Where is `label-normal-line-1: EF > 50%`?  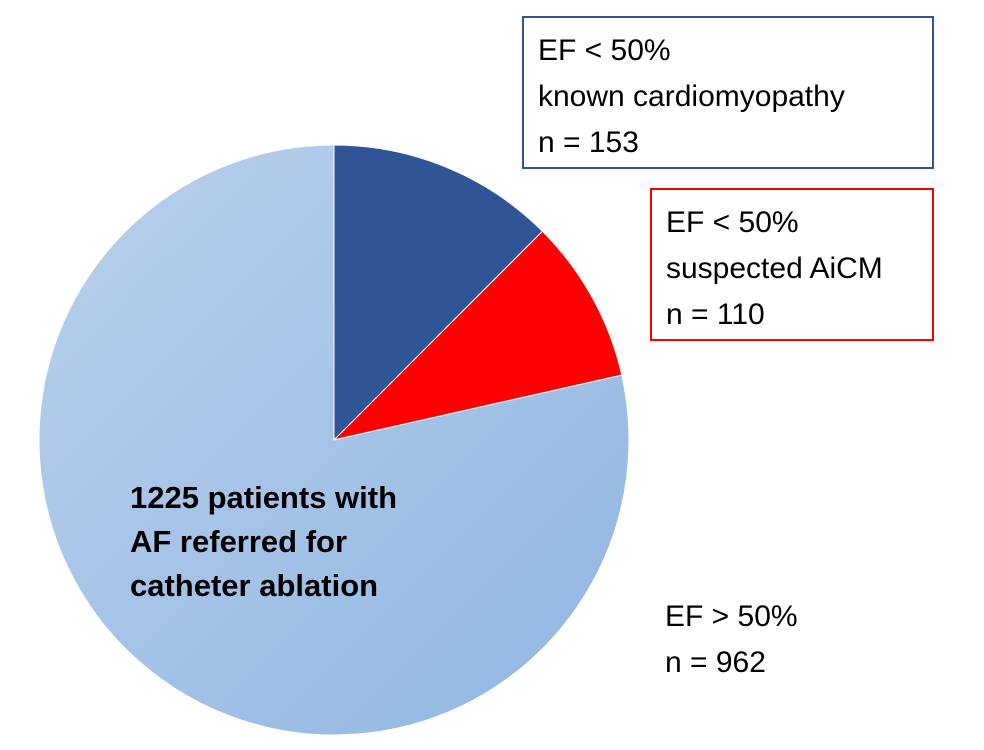
label-normal-line-1: EF > 50% is located at coordinates (731, 616).